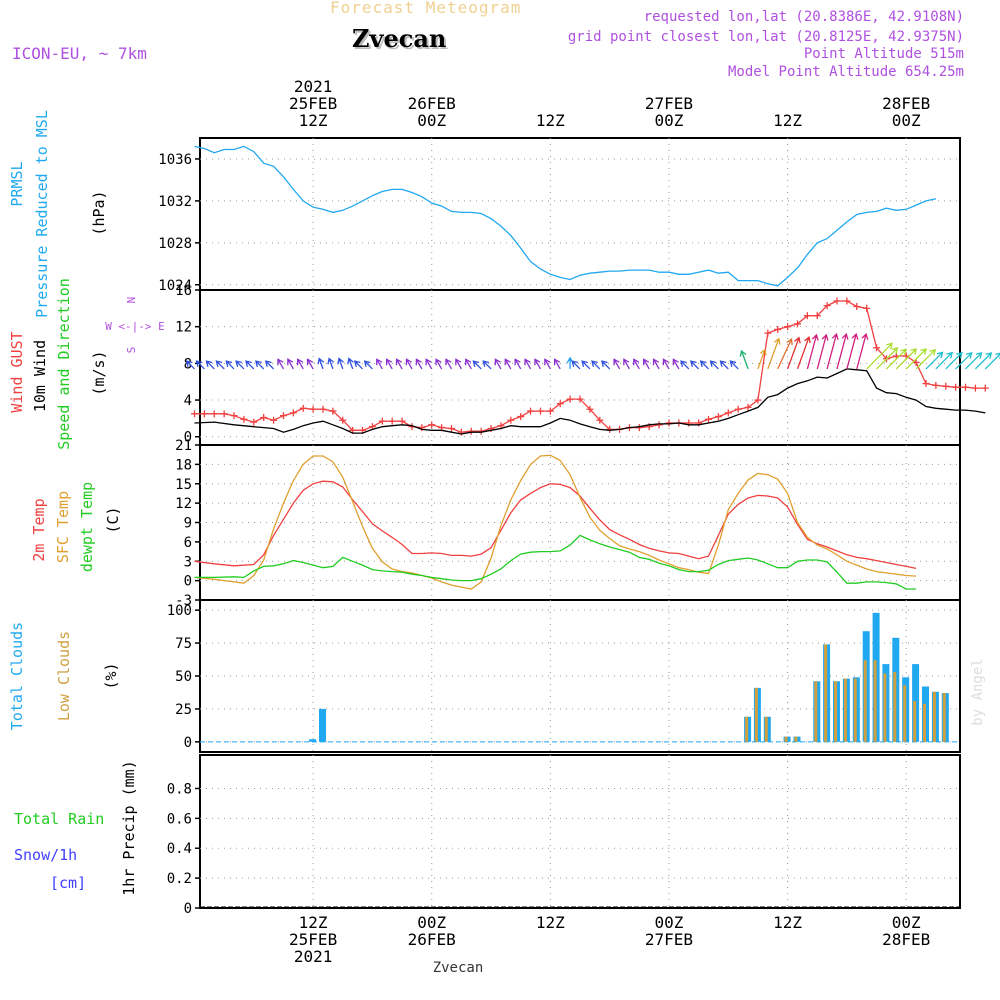 Image resolution: width=1000 pixels, height=1000 pixels. What do you see at coordinates (175, 202) in the screenshot?
I see `pressure-ytick-label: 1032` at bounding box center [175, 202].